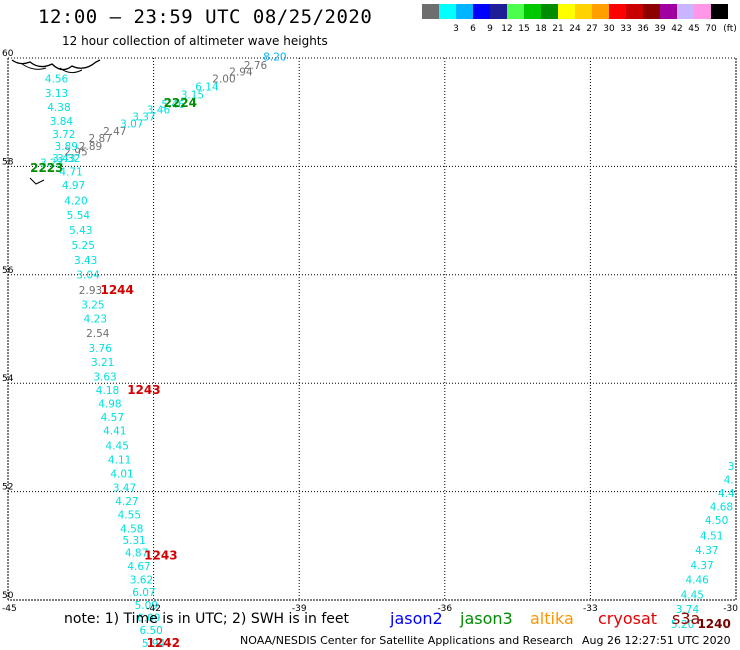 This screenshot has width=740, height=650. What do you see at coordinates (62, 122) in the screenshot?
I see `wave-height-value: 3.84` at bounding box center [62, 122].